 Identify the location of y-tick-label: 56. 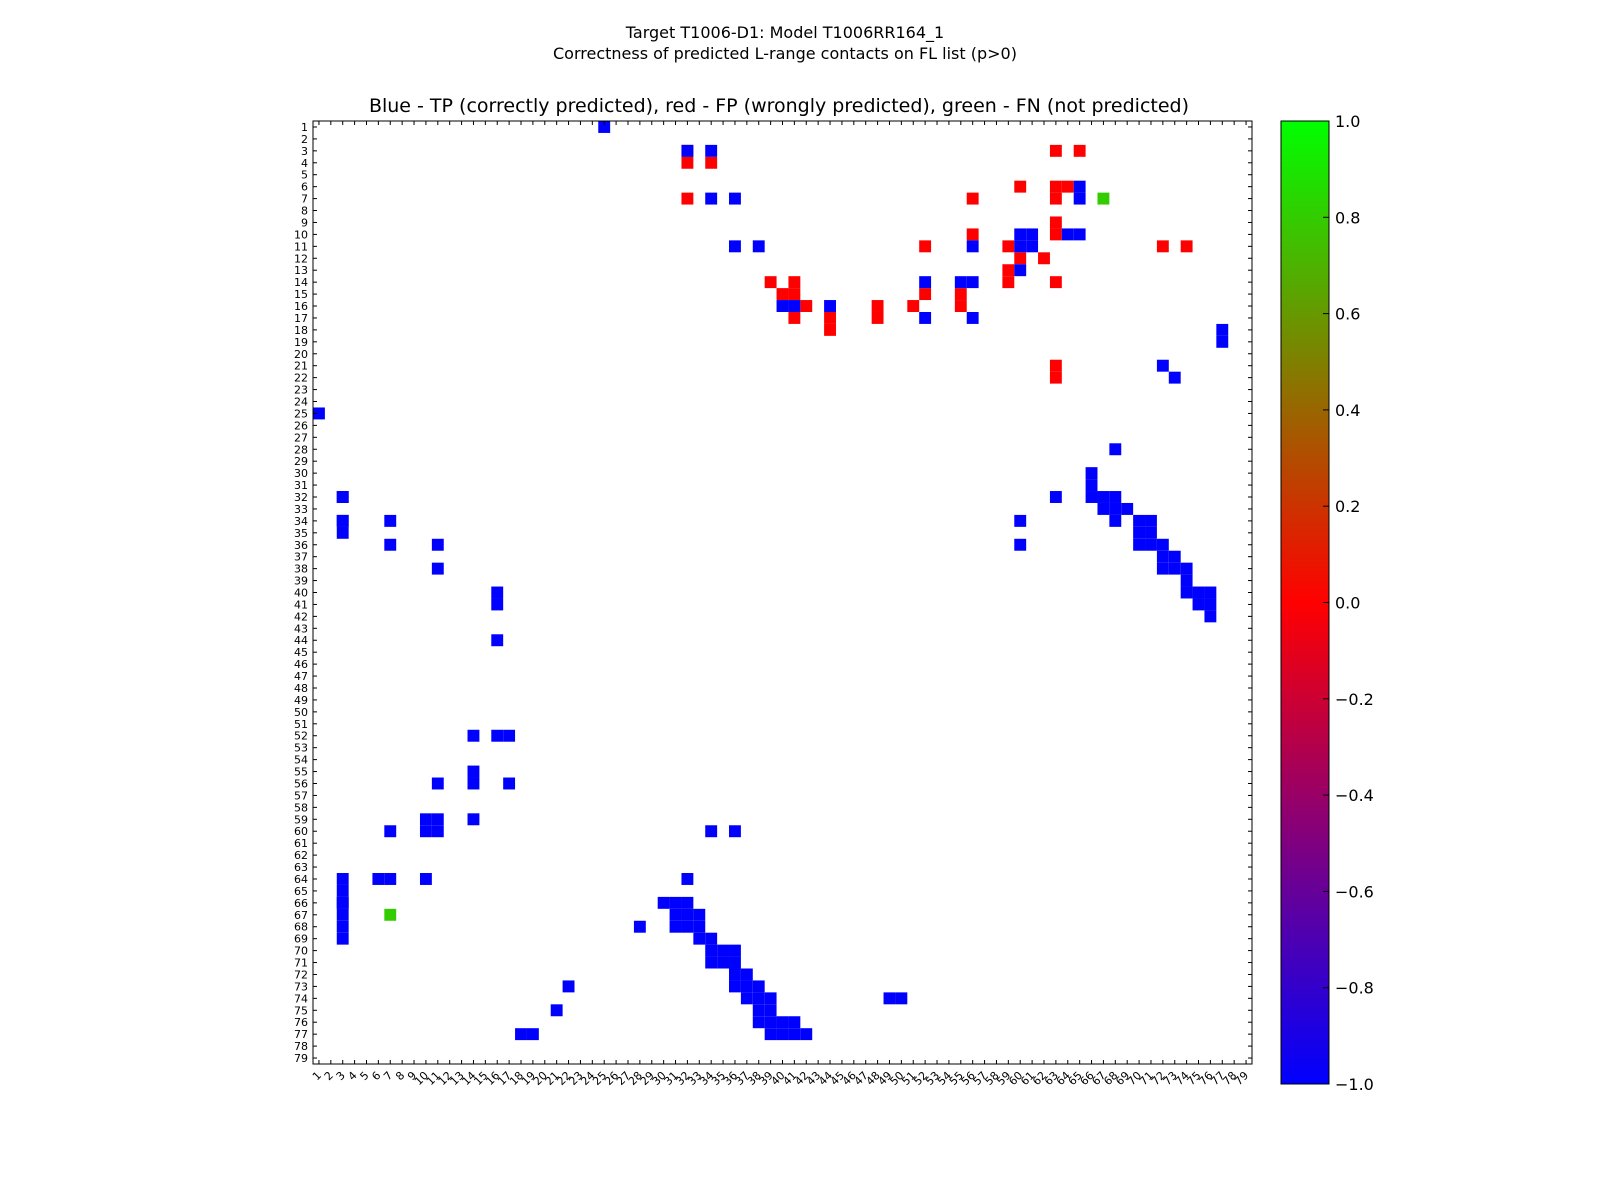
(301, 783).